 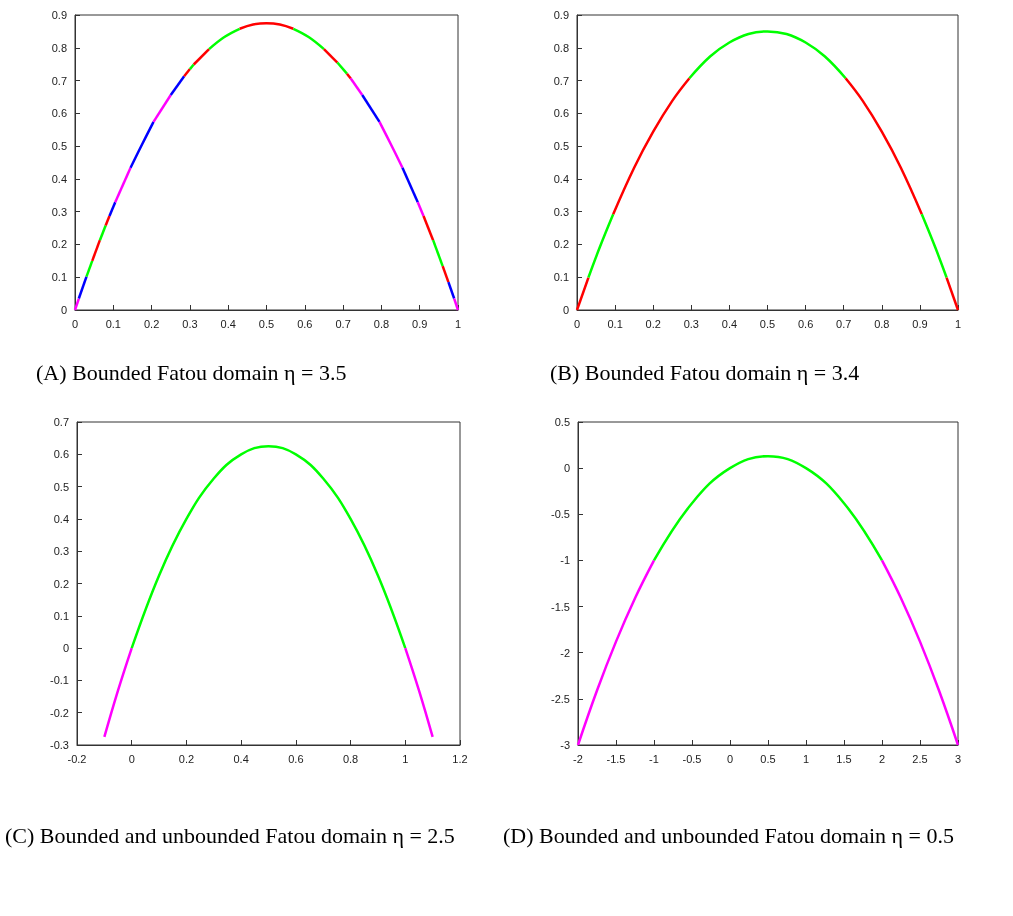 I want to click on x-tick-label: 3, so click(x=958, y=758).